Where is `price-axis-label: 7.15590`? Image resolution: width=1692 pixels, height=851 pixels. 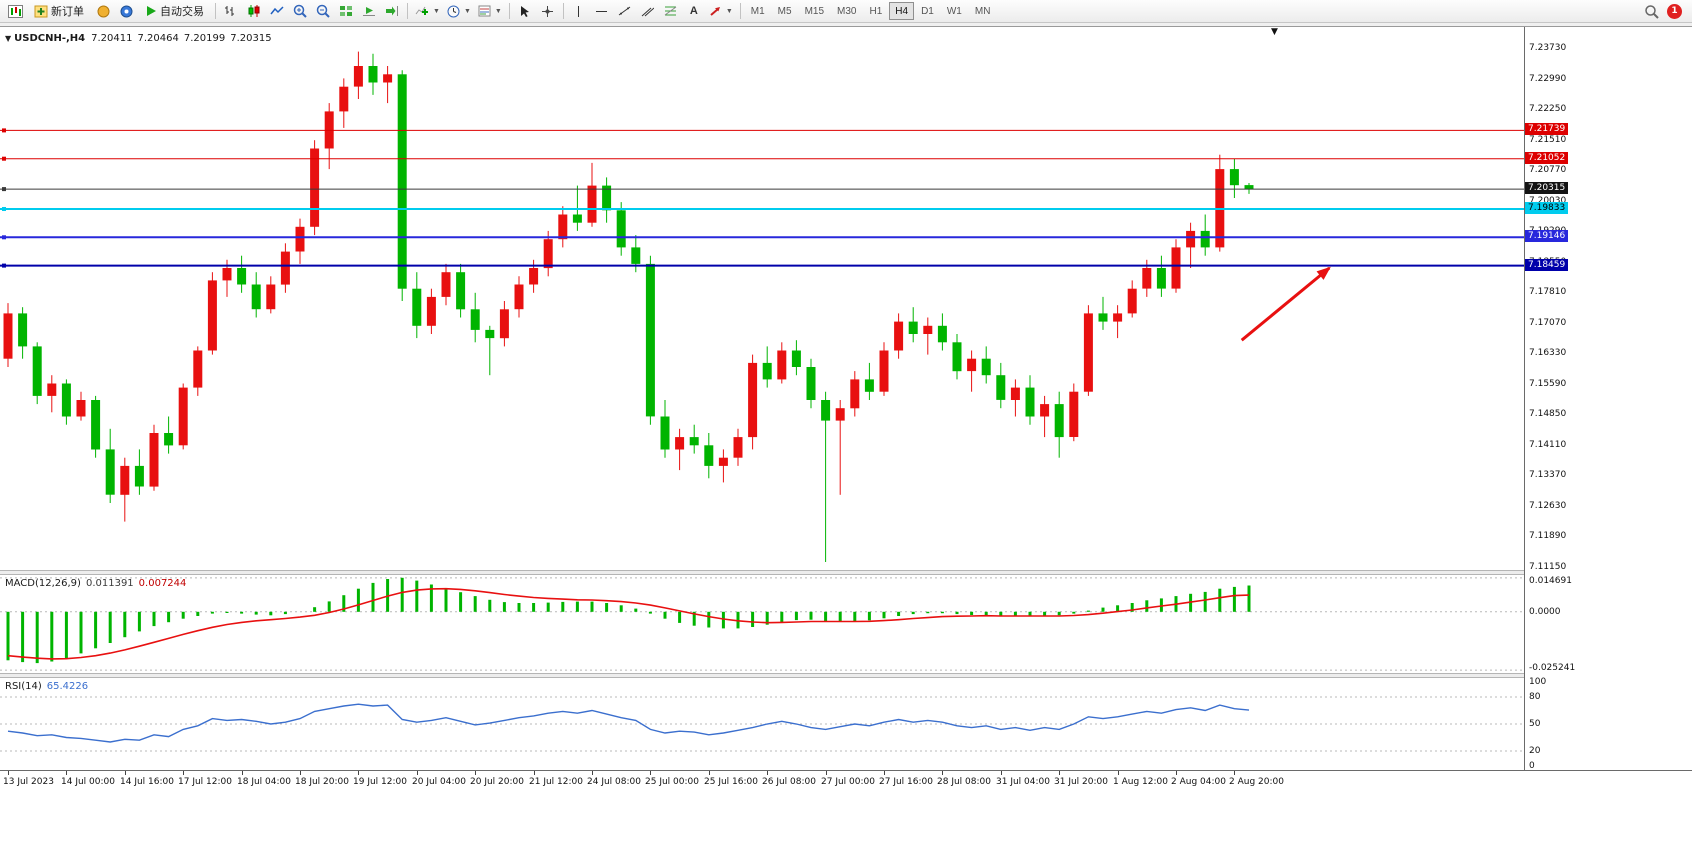 price-axis-label: 7.15590 is located at coordinates (1548, 383).